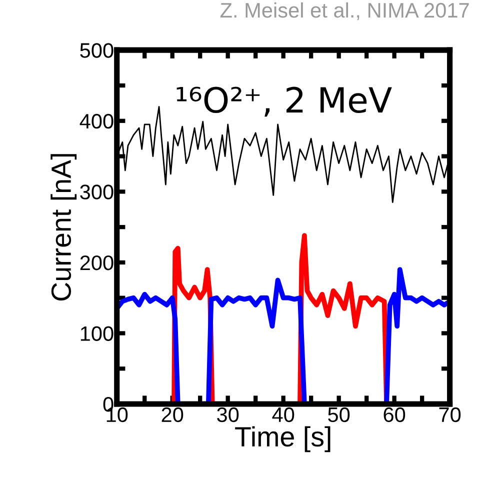 The width and height of the screenshot is (477, 477). I want to click on x-tick-label: 70, so click(450, 414).